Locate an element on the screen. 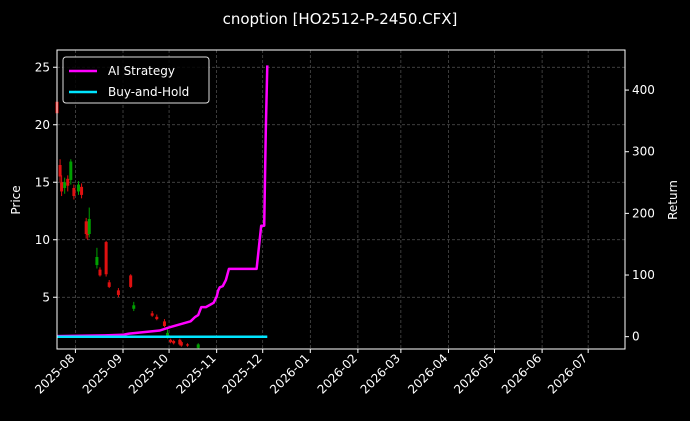 Image resolution: width=690 pixels, height=421 pixels. right-tick-label: 300 is located at coordinates (643, 152).